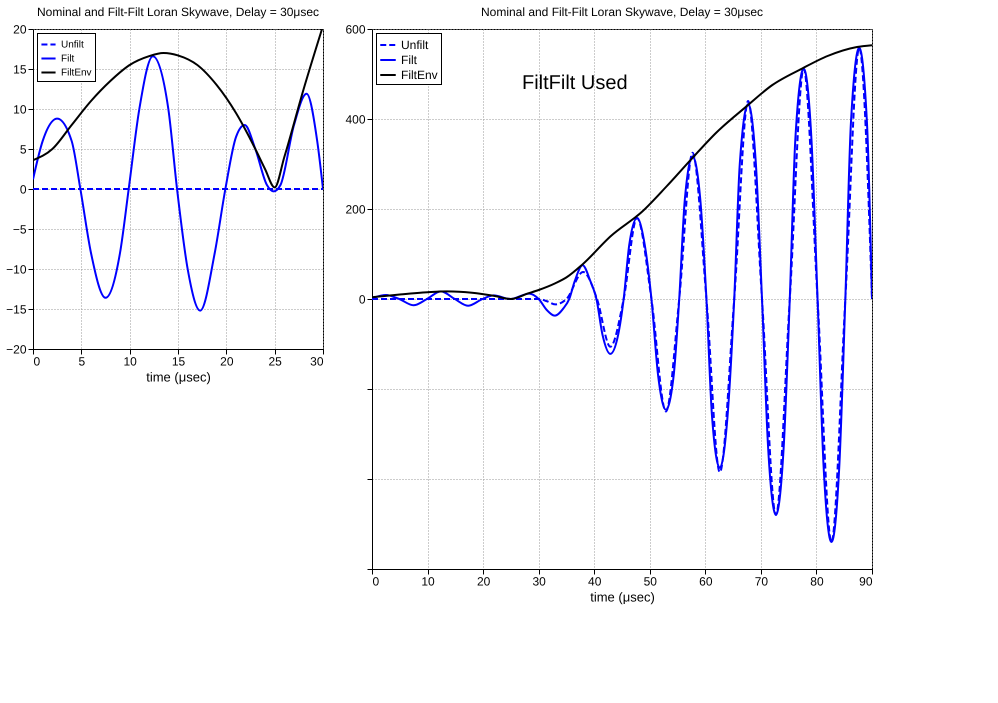 This screenshot has width=998, height=703. What do you see at coordinates (19, 229) in the screenshot?
I see `y-tick-label: −5` at bounding box center [19, 229].